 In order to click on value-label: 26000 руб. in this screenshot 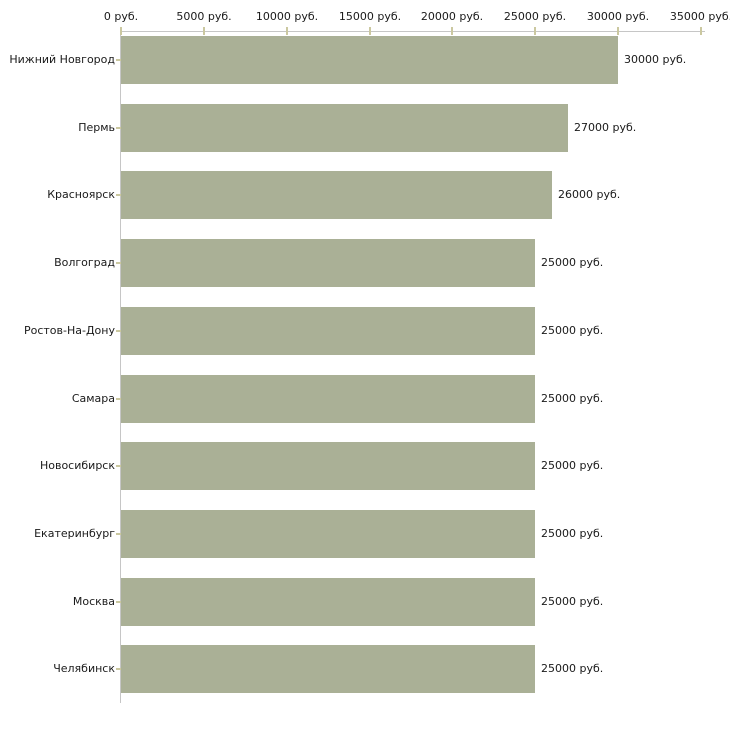, I will do `click(589, 194)`.